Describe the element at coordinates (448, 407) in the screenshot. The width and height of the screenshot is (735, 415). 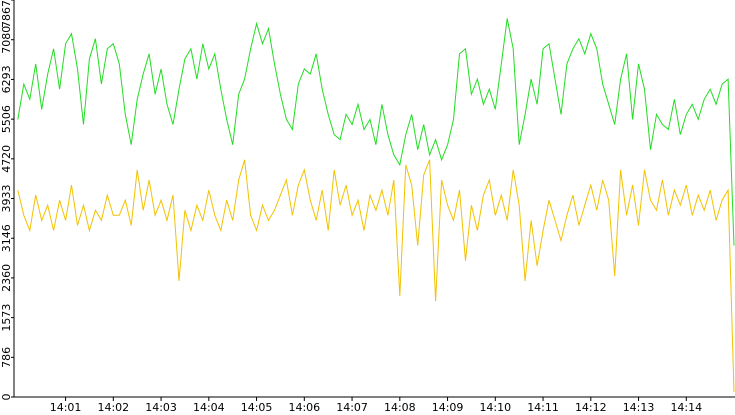
I see `x-tick-label: 14:09` at that location.